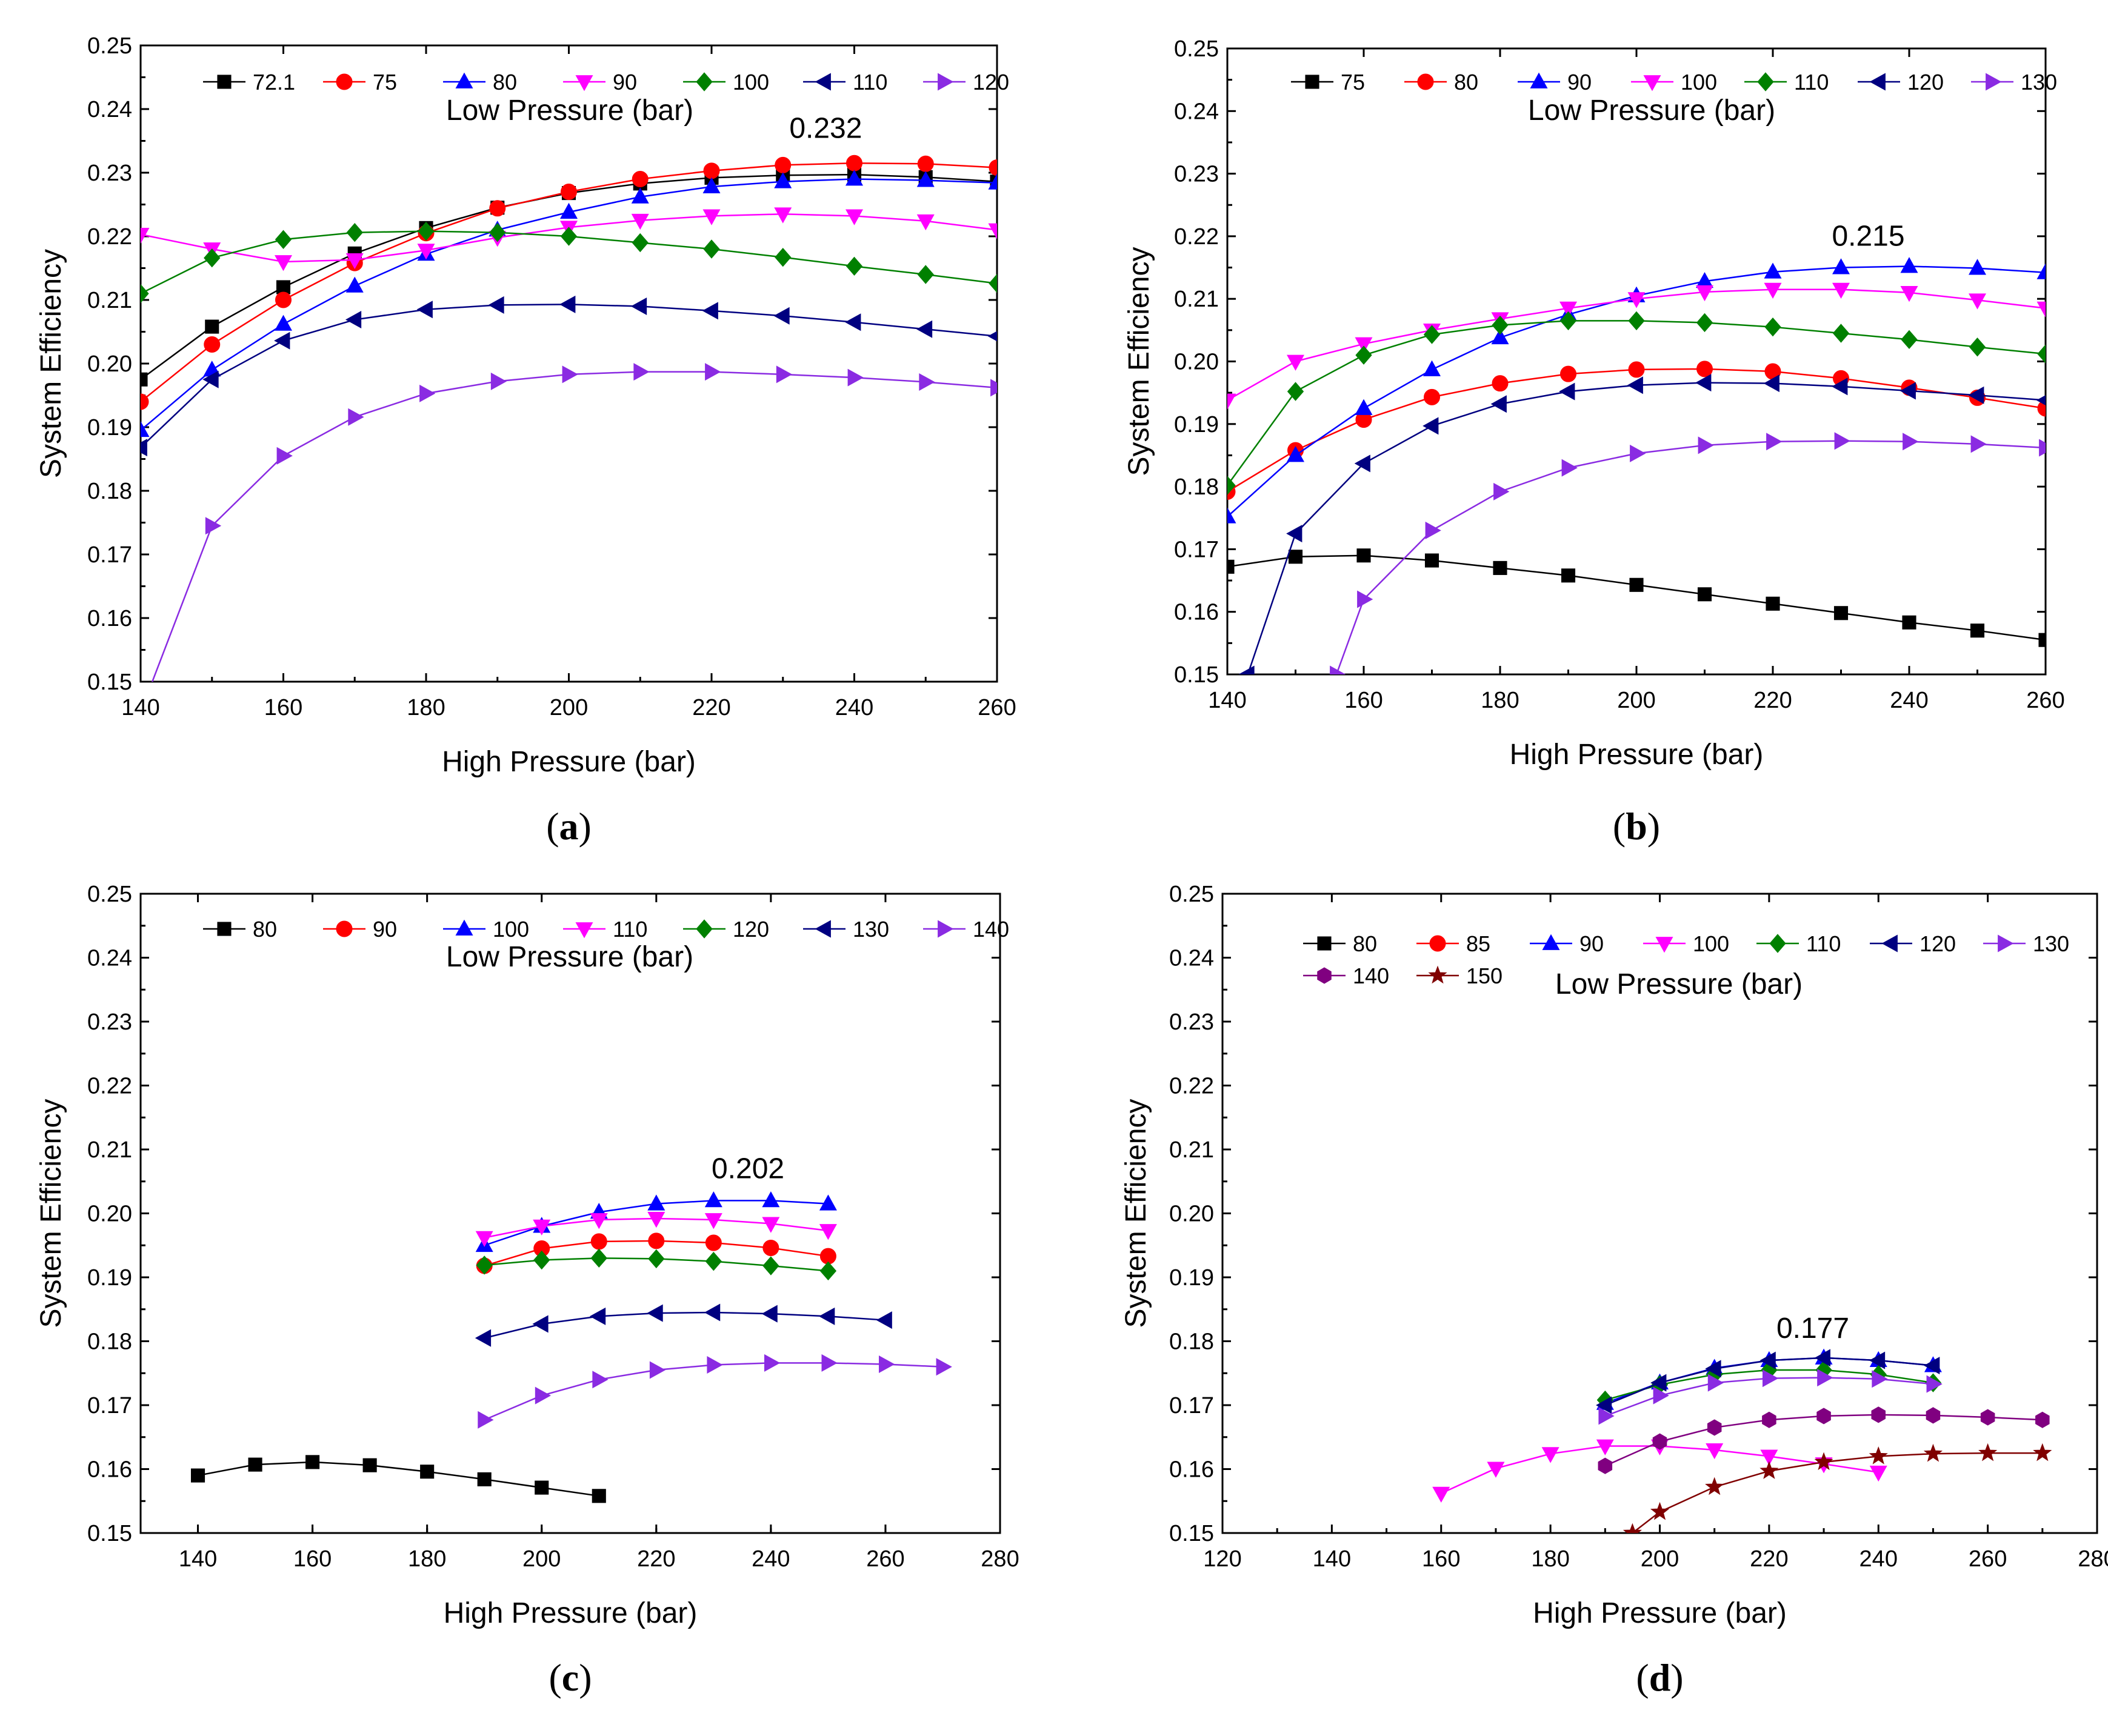  Describe the element at coordinates (1478, 944) in the screenshot. I see `legend-label-85: 85` at that location.